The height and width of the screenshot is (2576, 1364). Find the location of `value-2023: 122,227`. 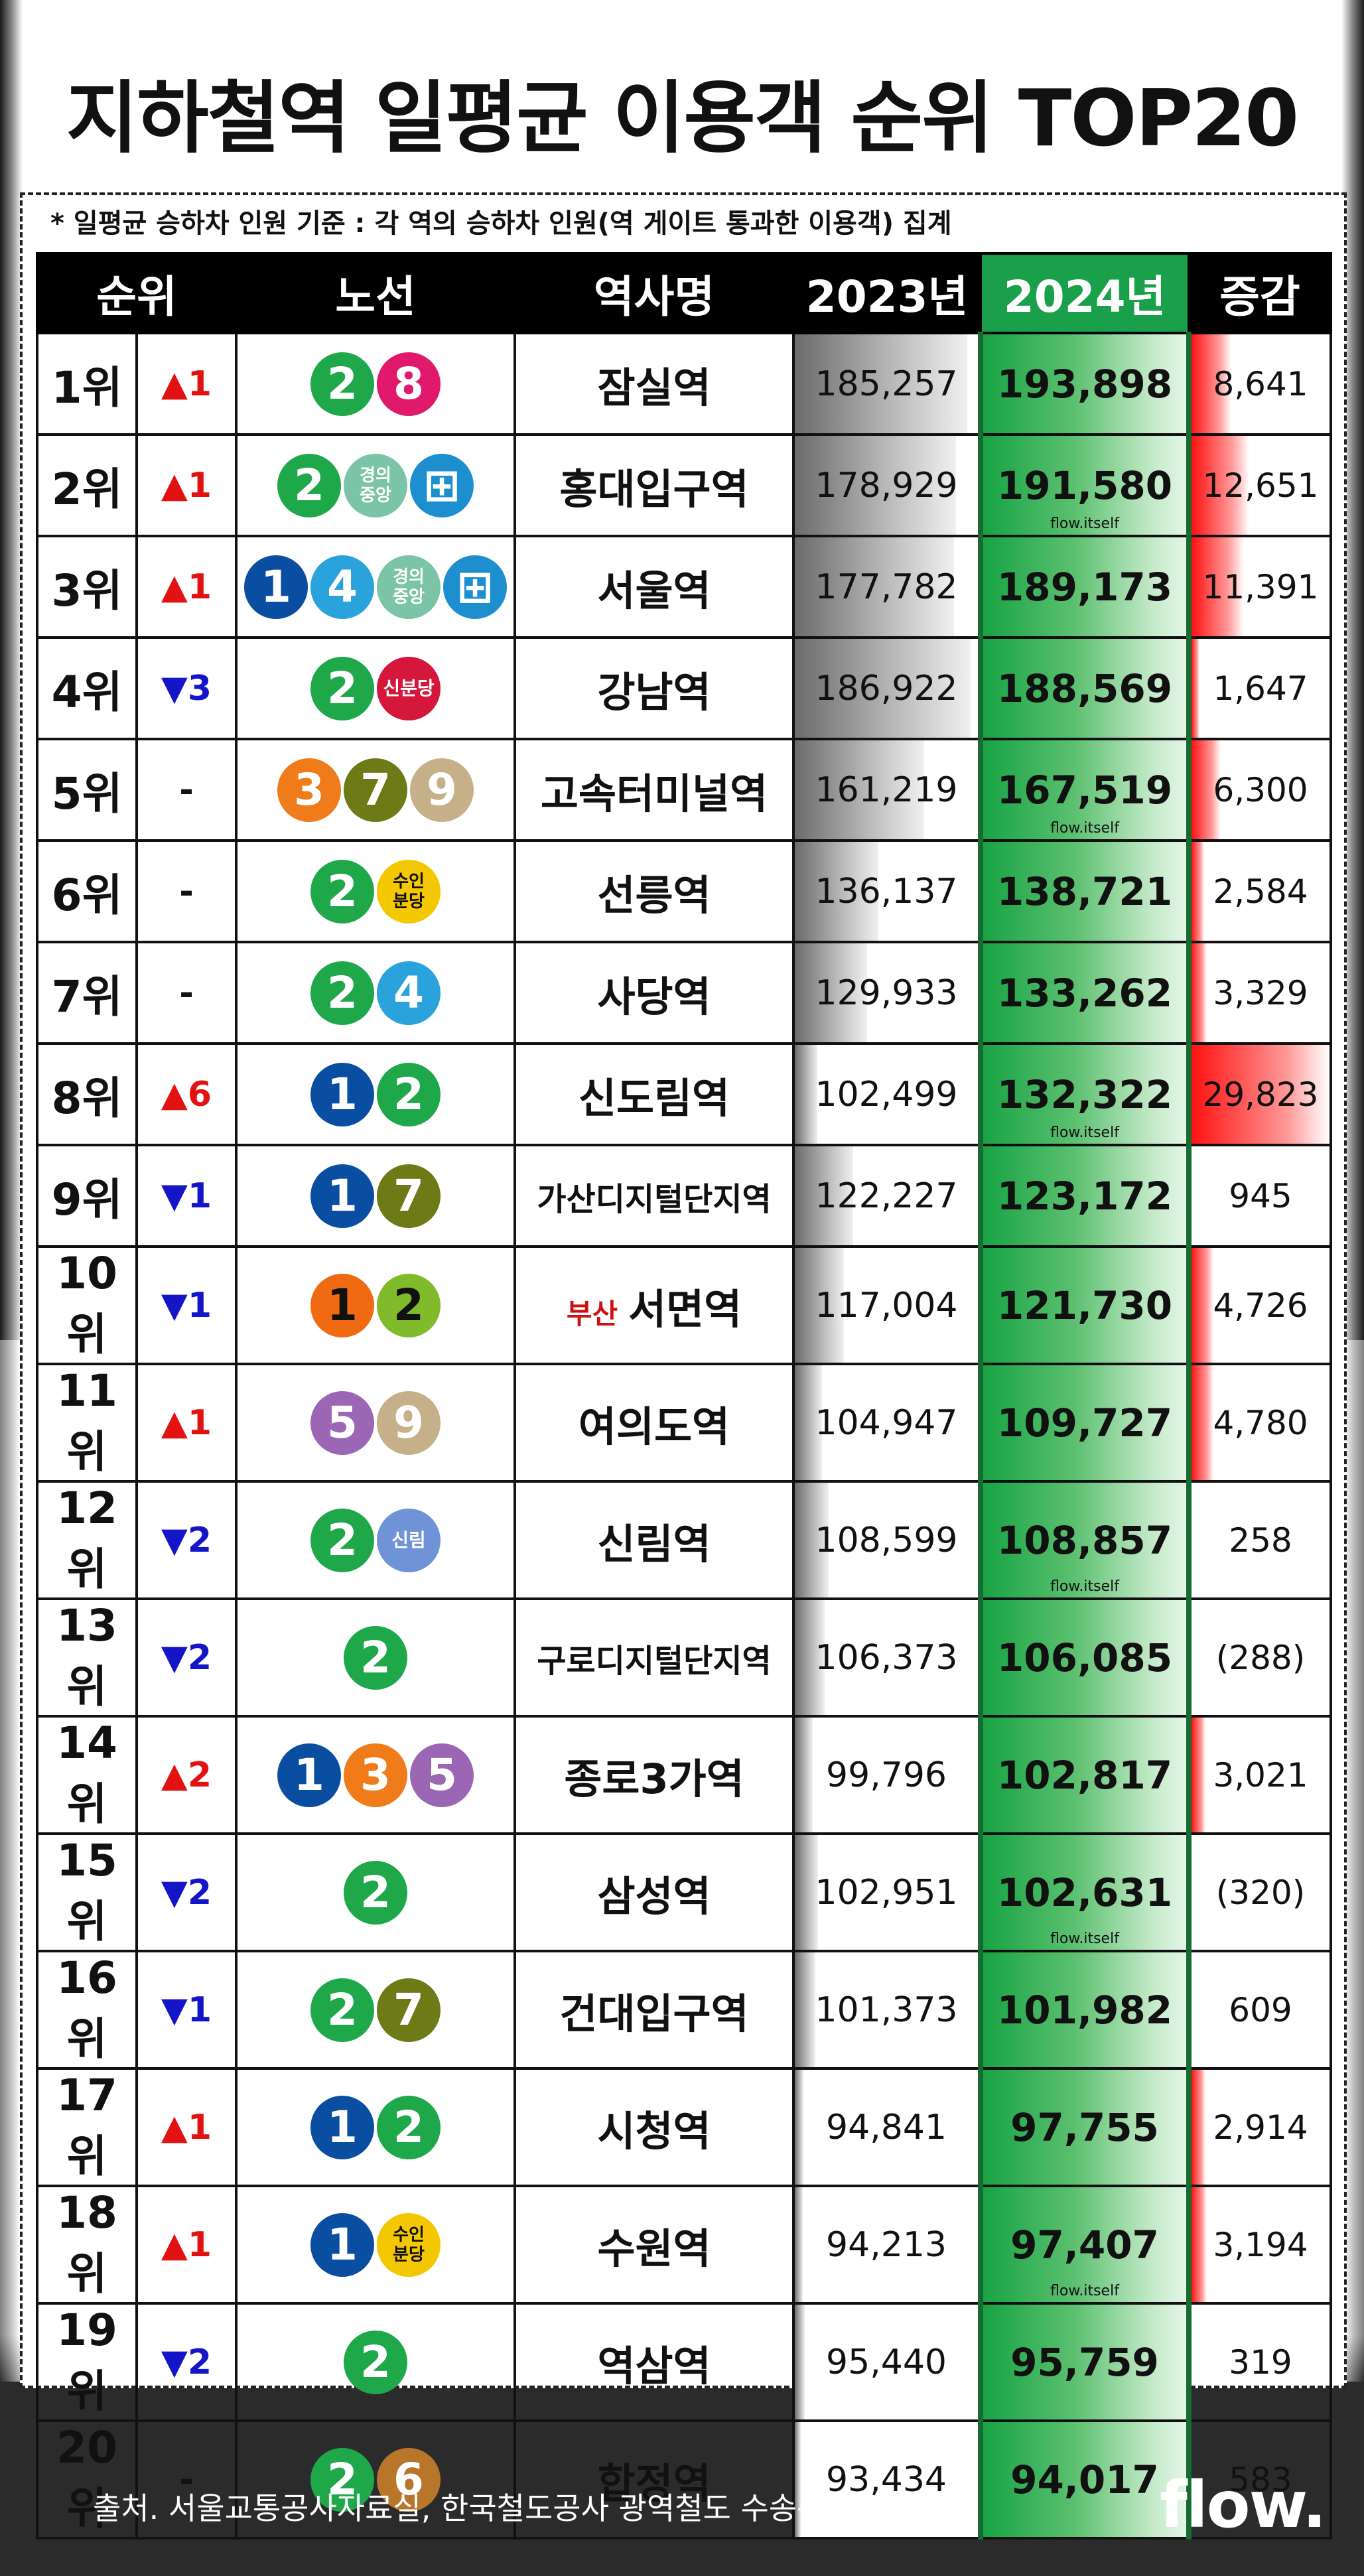

value-2023: 122,227 is located at coordinates (886, 1196).